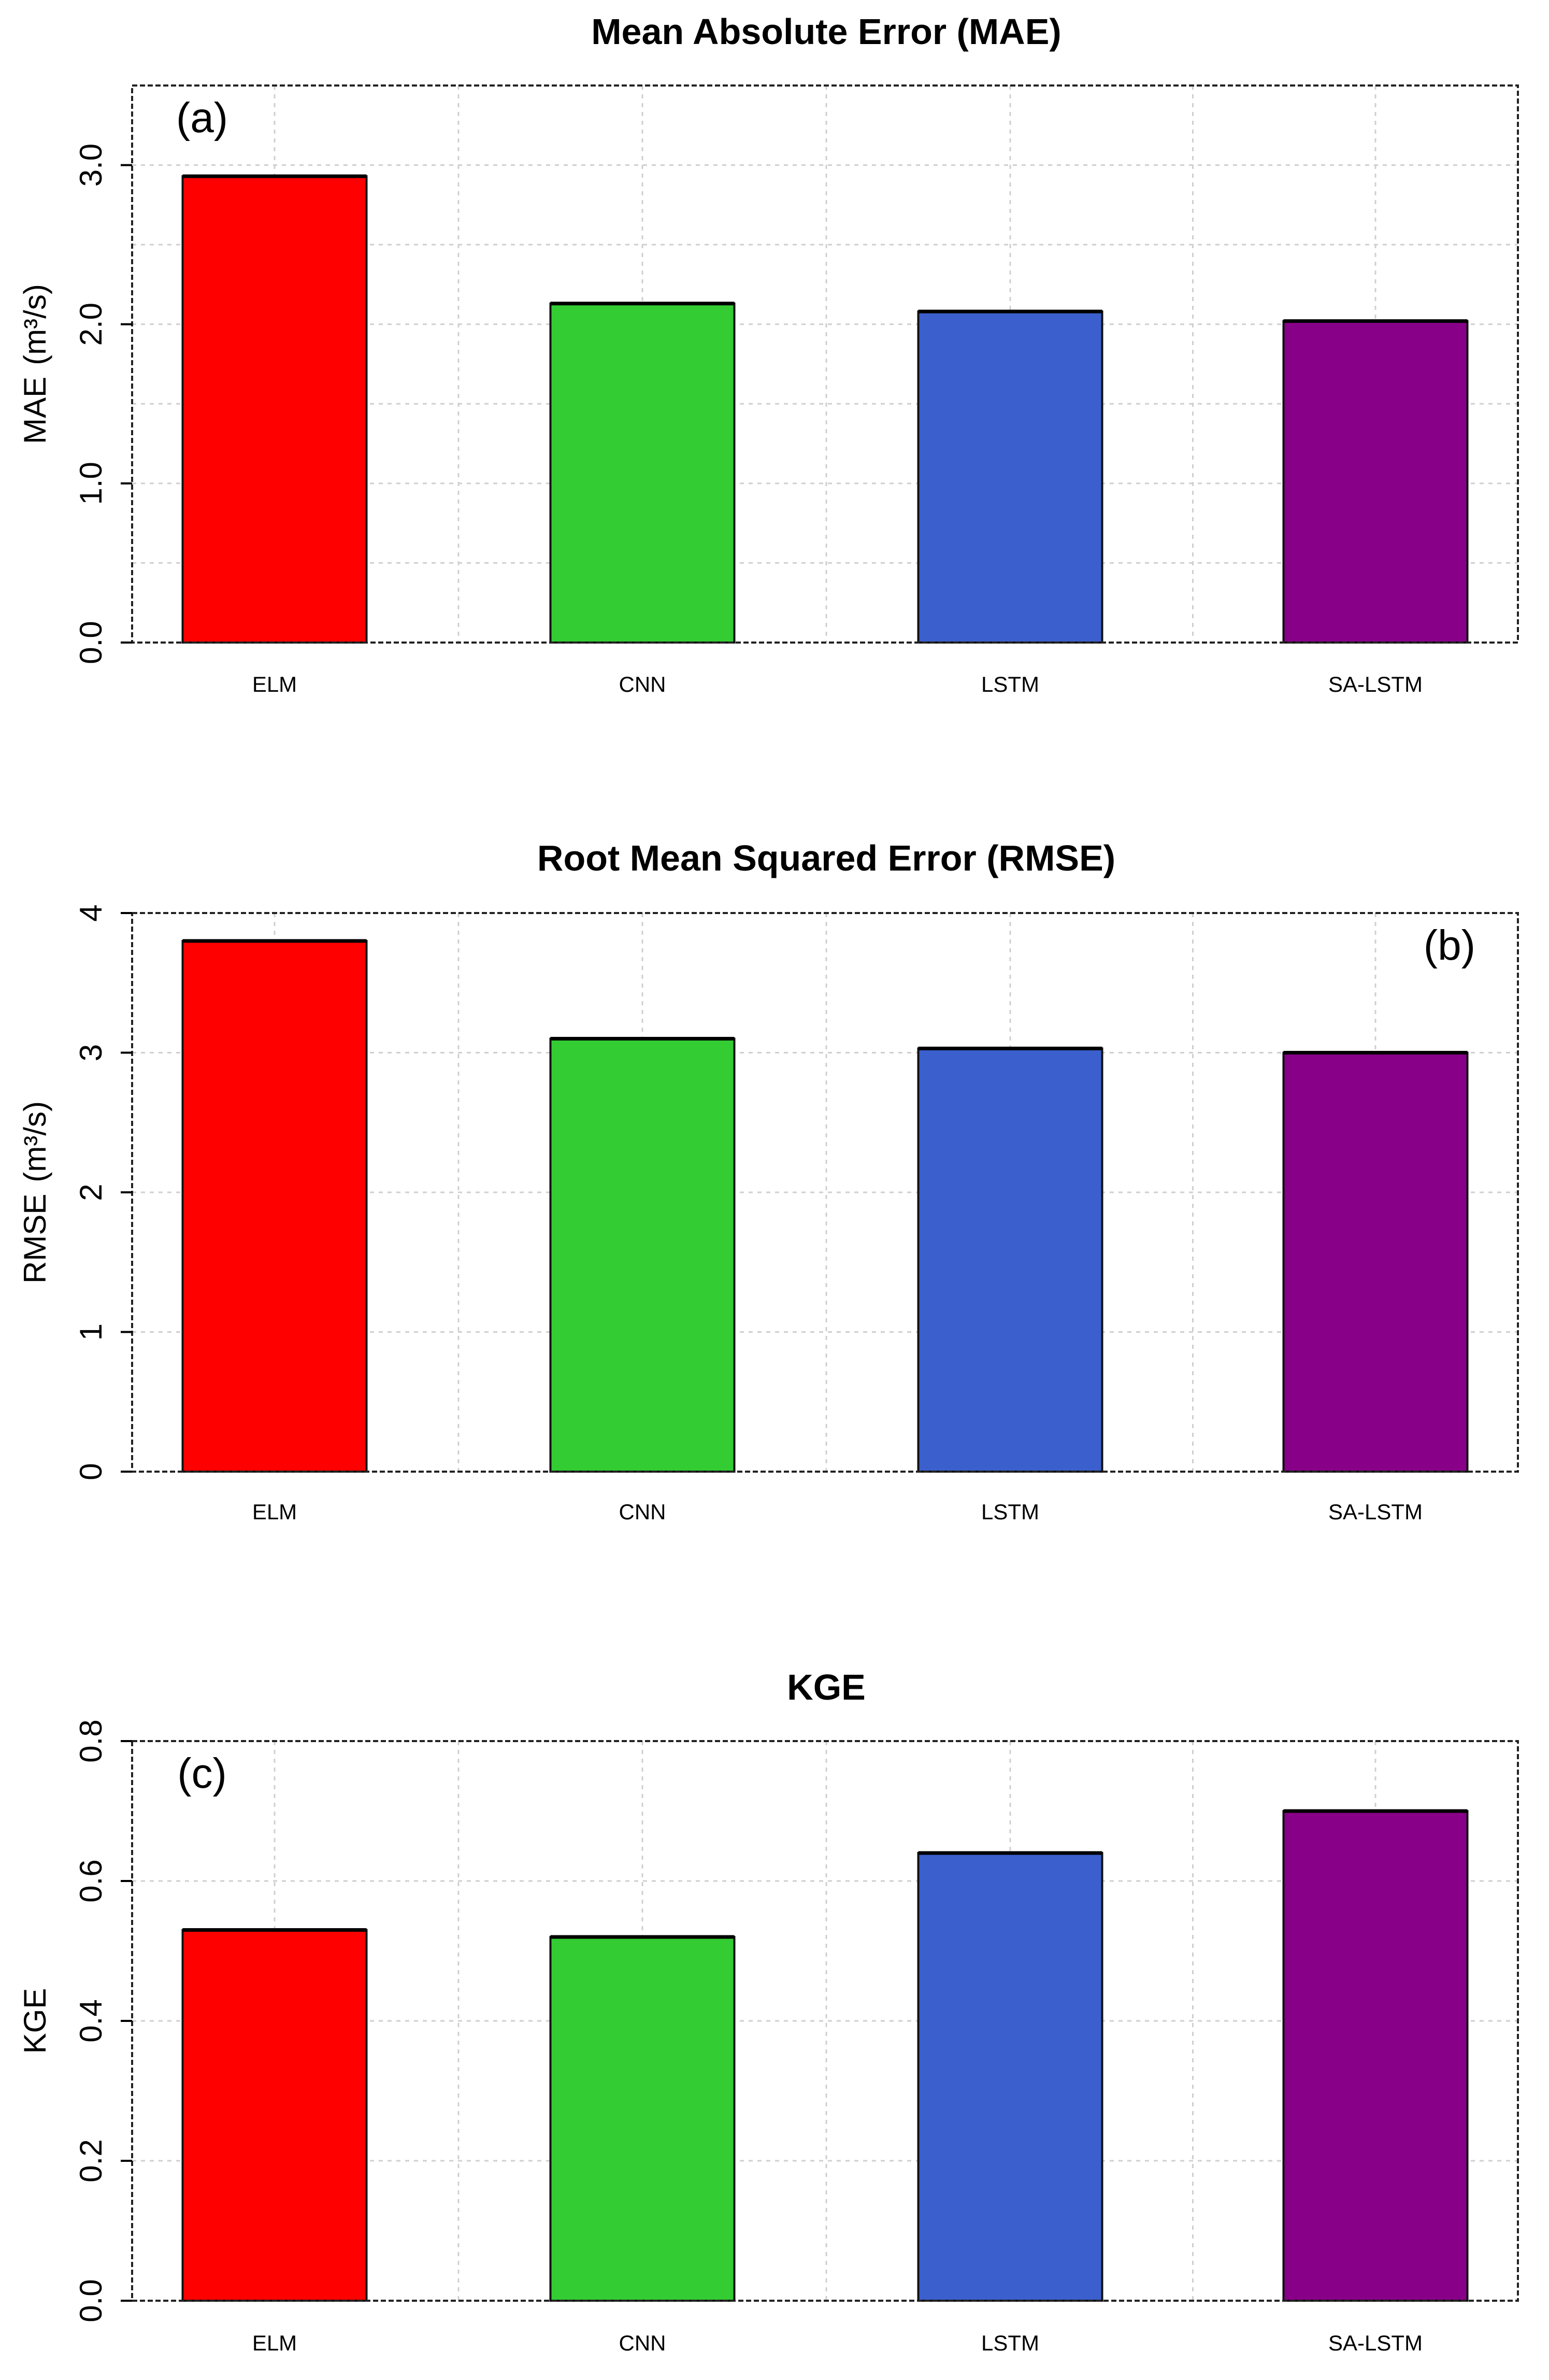  What do you see at coordinates (826, 31) in the screenshot?
I see `chart-title: Mean Absolute Error (MAE)` at bounding box center [826, 31].